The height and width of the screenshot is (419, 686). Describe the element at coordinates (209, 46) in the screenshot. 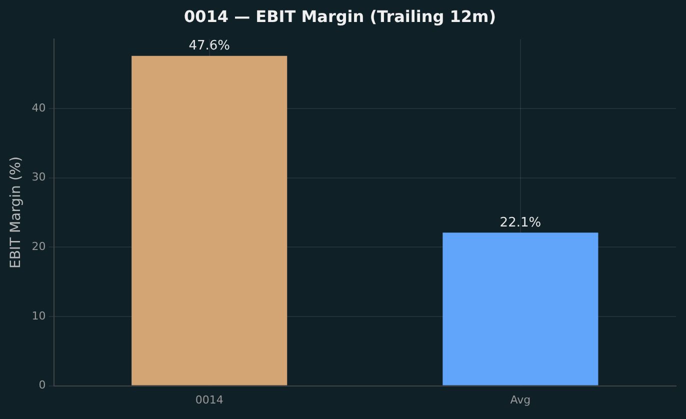

I see `data-label: 47.6%` at that location.